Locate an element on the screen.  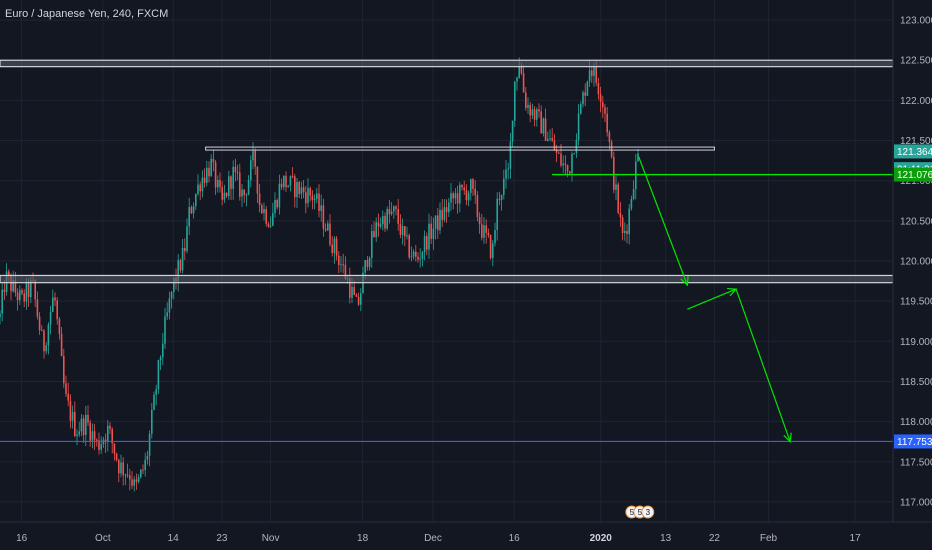
time-tick-label: 2020 is located at coordinates (601, 538).